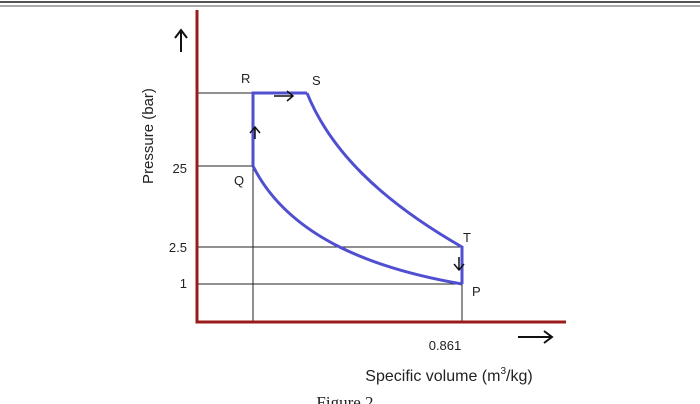 Image resolution: width=700 pixels, height=404 pixels. What do you see at coordinates (476, 291) in the screenshot?
I see `point-label: P` at bounding box center [476, 291].